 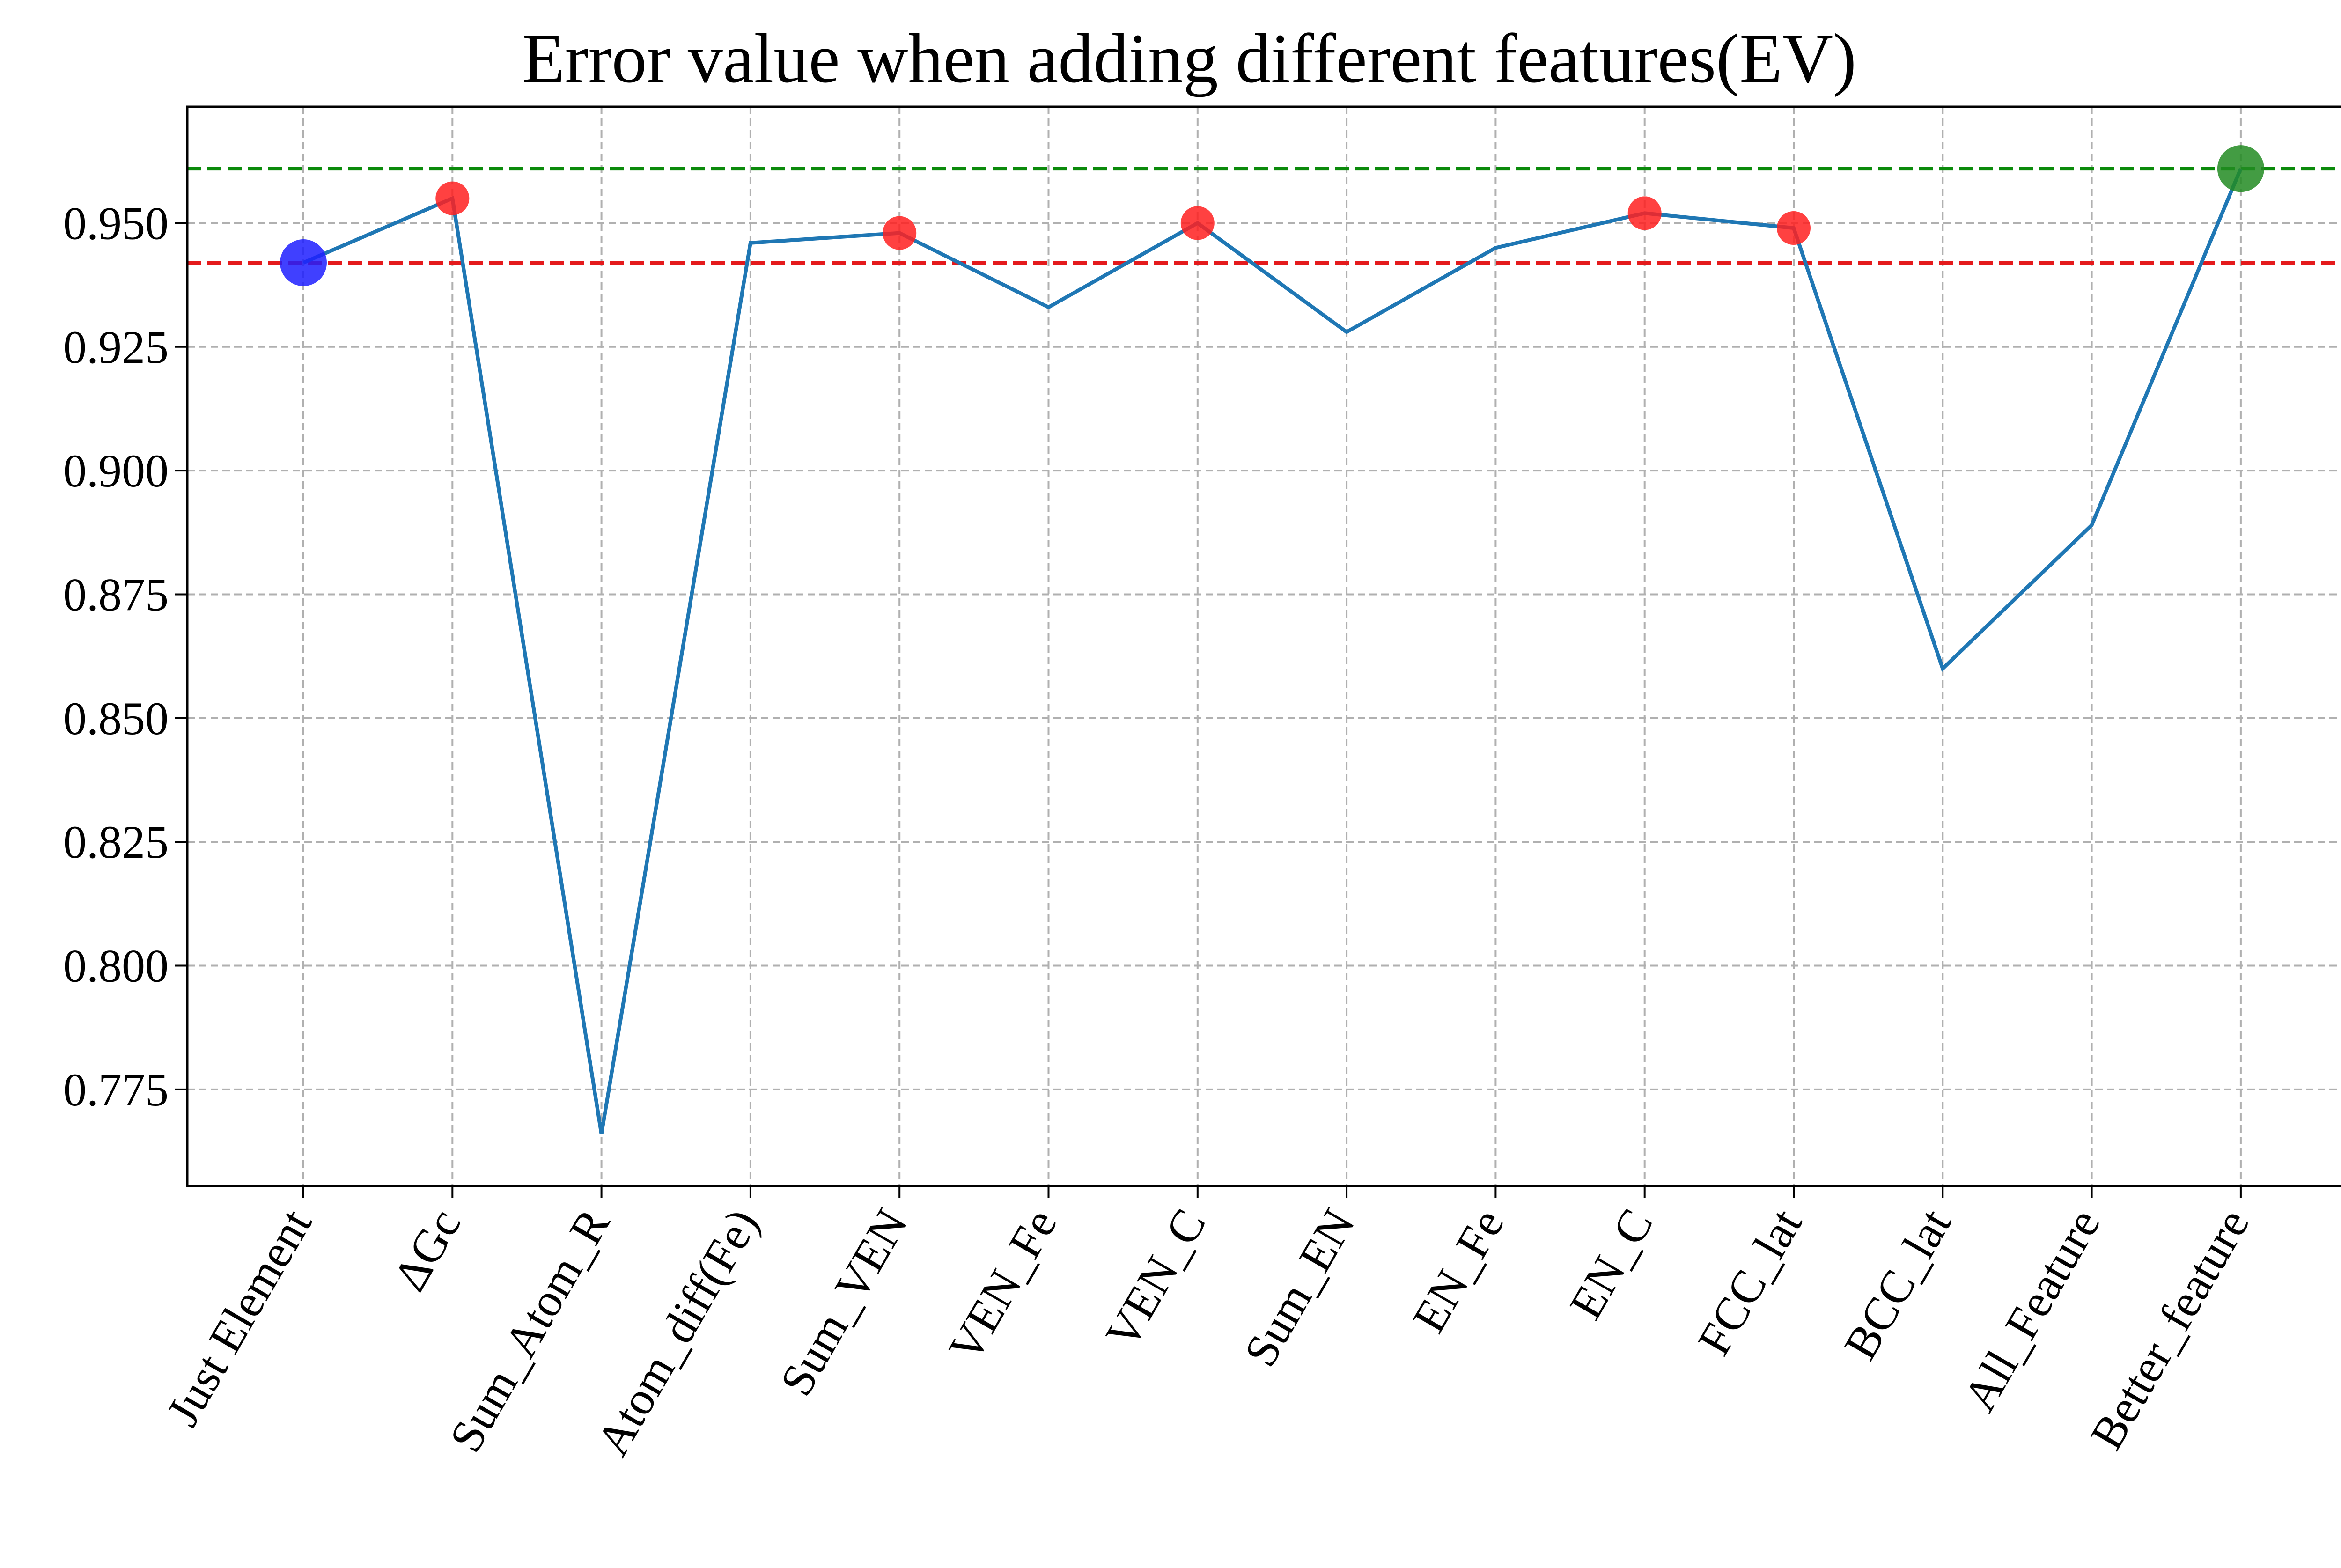 I want to click on y-tick-label: 0.950, so click(x=116, y=223).